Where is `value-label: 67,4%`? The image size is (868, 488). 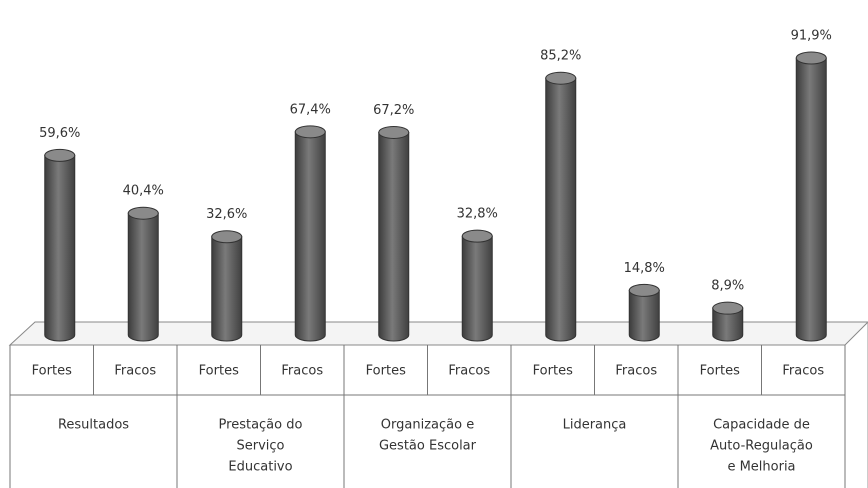
value-label: 67,4% is located at coordinates (310, 109).